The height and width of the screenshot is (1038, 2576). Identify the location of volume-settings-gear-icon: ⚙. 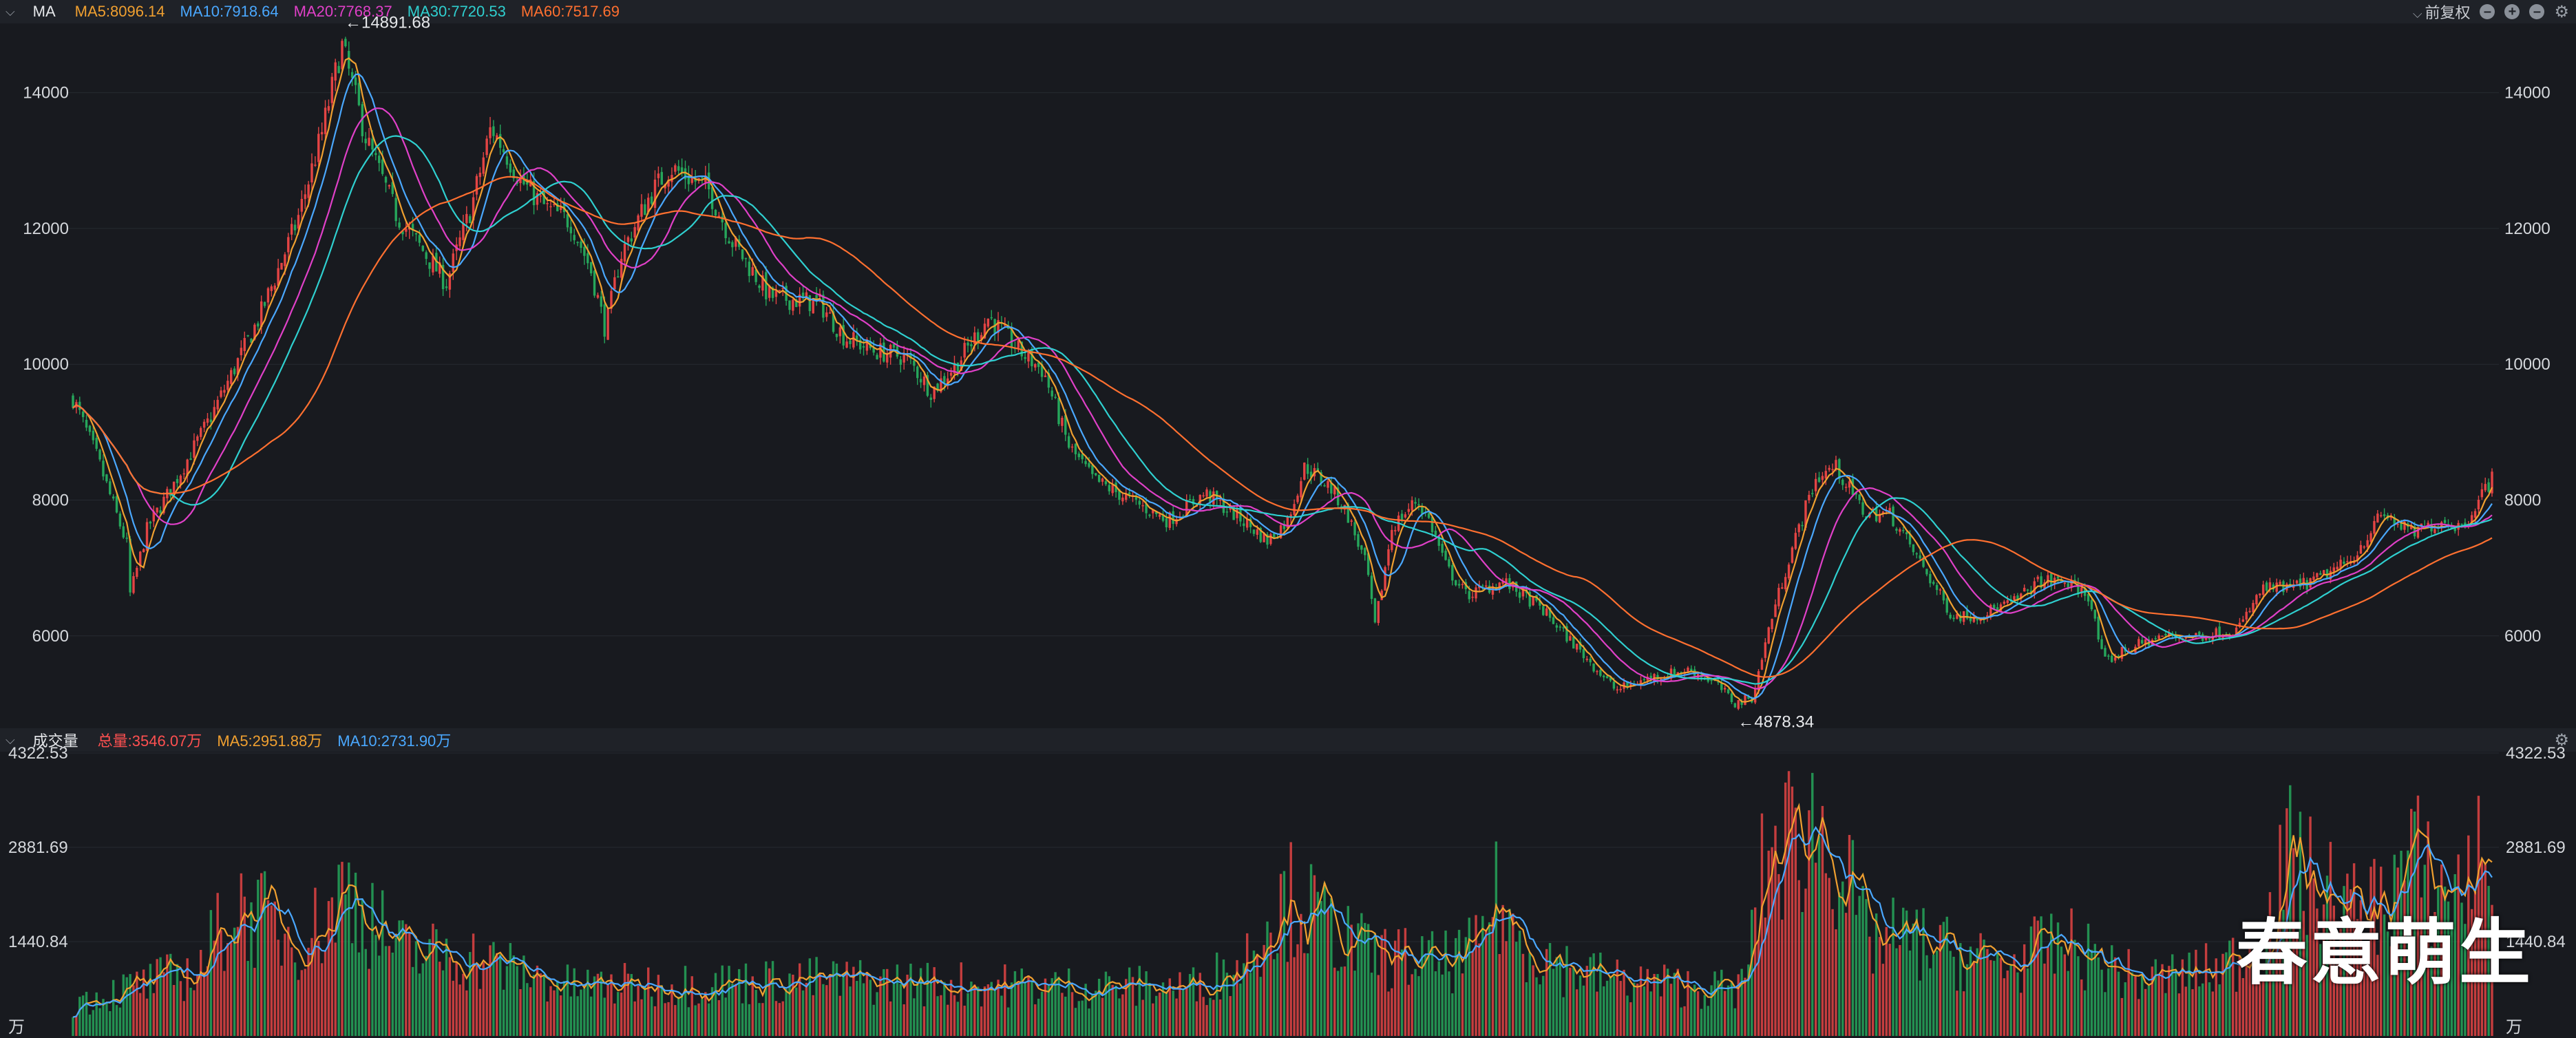
(2562, 740).